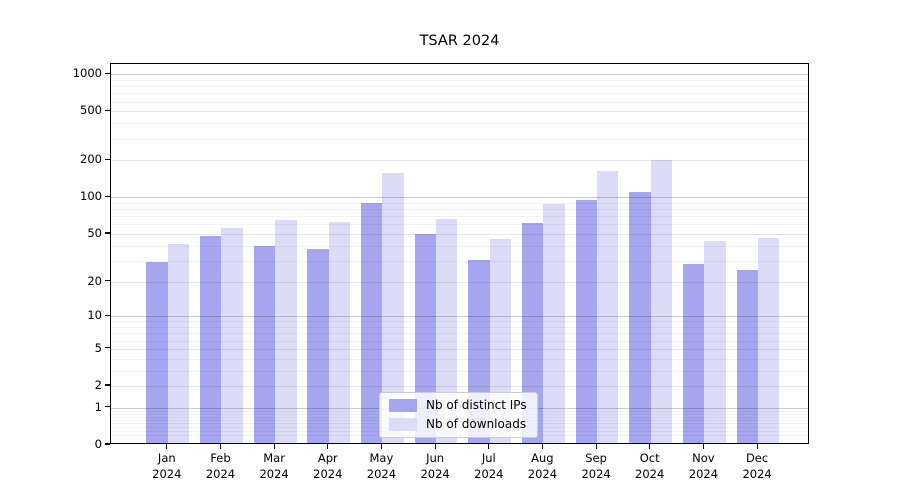  I want to click on x-tick-mark-feb, so click(220, 446).